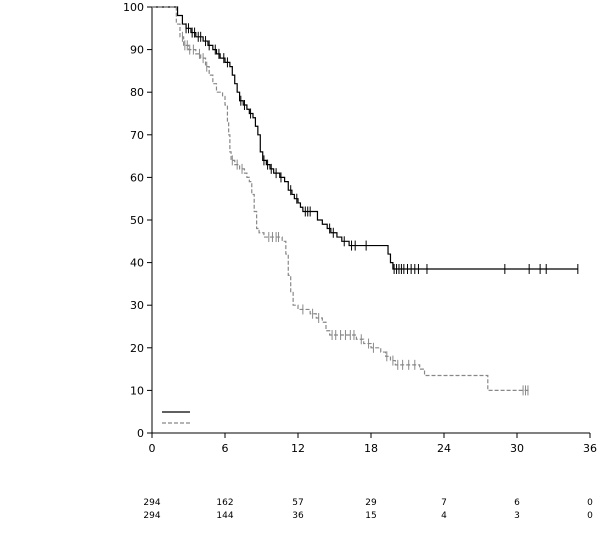  What do you see at coordinates (298, 448) in the screenshot?
I see `x-tick-label: 12` at bounding box center [298, 448].